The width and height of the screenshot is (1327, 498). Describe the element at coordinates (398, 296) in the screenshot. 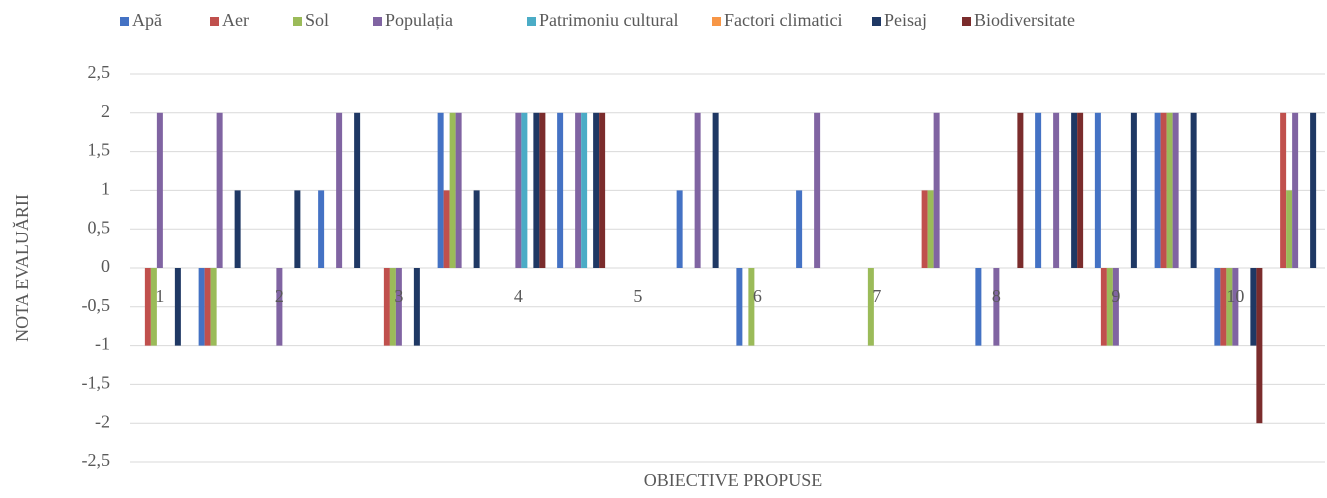

I see `x-tick-label: 3` at that location.